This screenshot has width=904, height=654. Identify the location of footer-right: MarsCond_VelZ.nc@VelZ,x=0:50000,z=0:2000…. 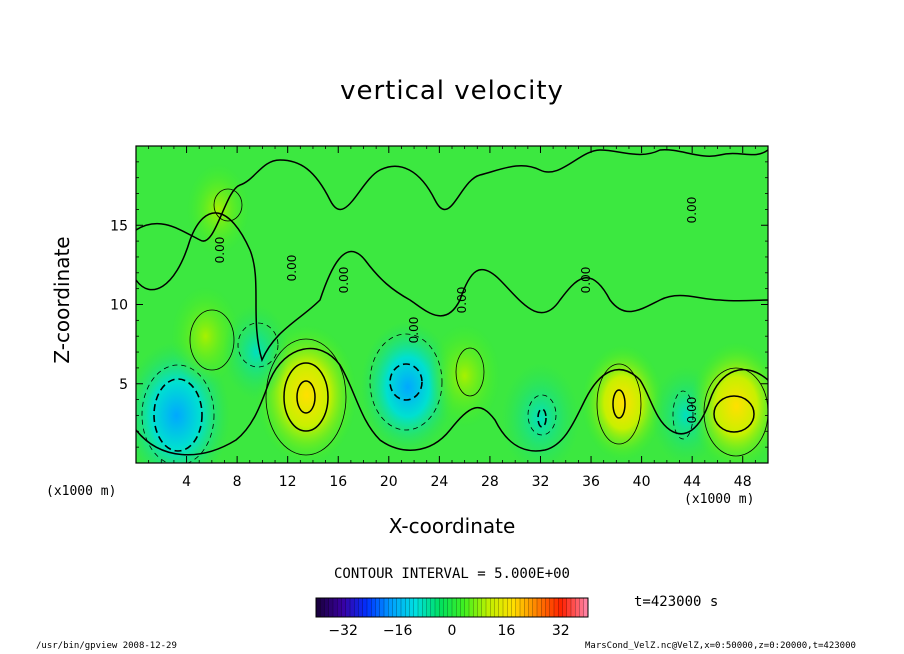
(720, 646).